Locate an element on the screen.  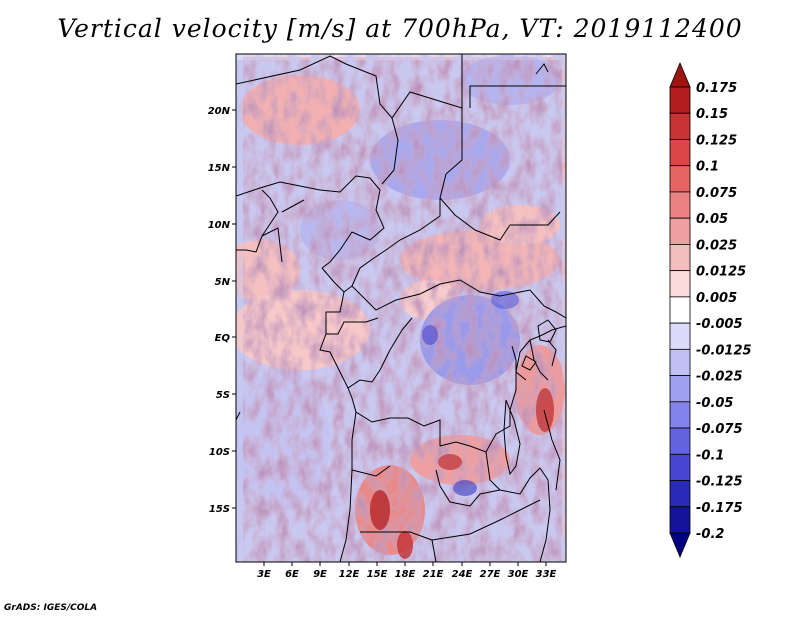
colorbar-label: -0.0125 is located at coordinates (724, 350).